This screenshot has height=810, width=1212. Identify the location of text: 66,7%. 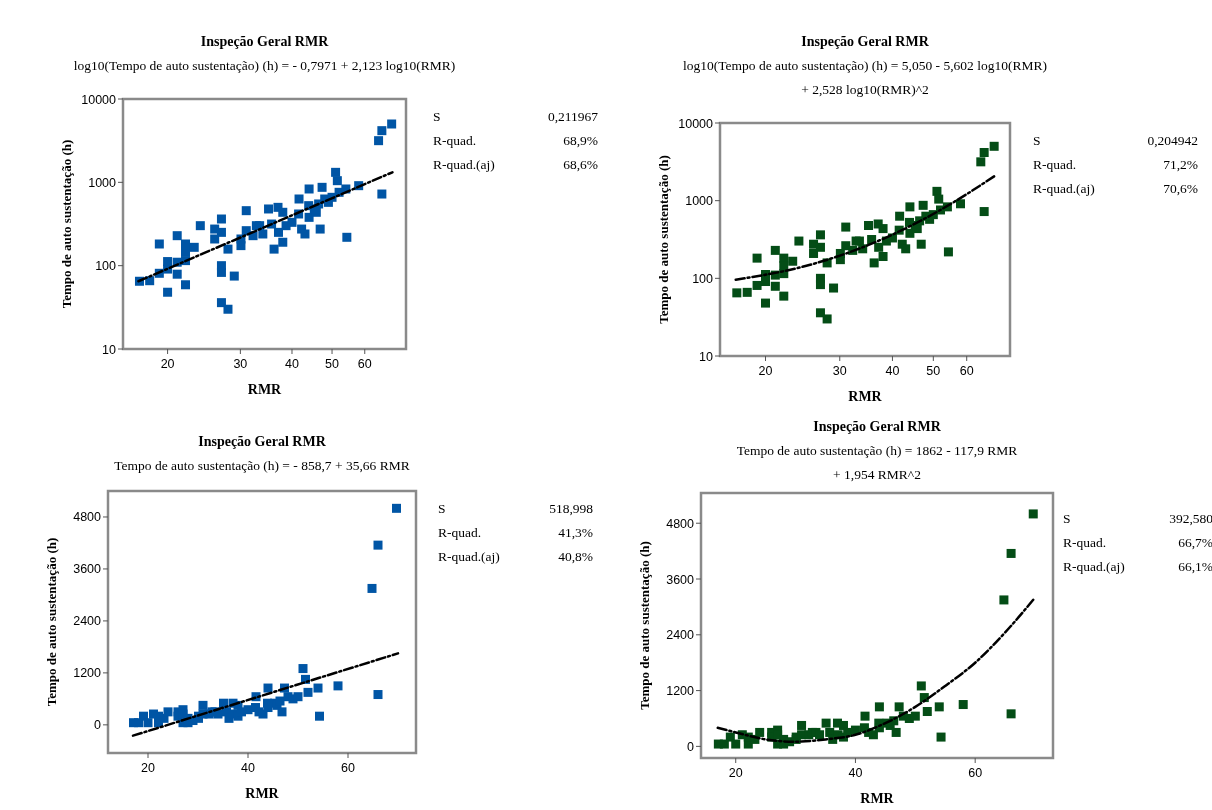
(1195, 542).